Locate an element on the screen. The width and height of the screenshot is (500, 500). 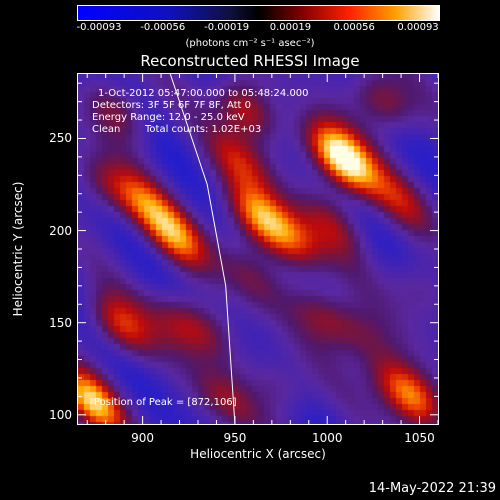
solar-limb-curve is located at coordinates (202, 249).